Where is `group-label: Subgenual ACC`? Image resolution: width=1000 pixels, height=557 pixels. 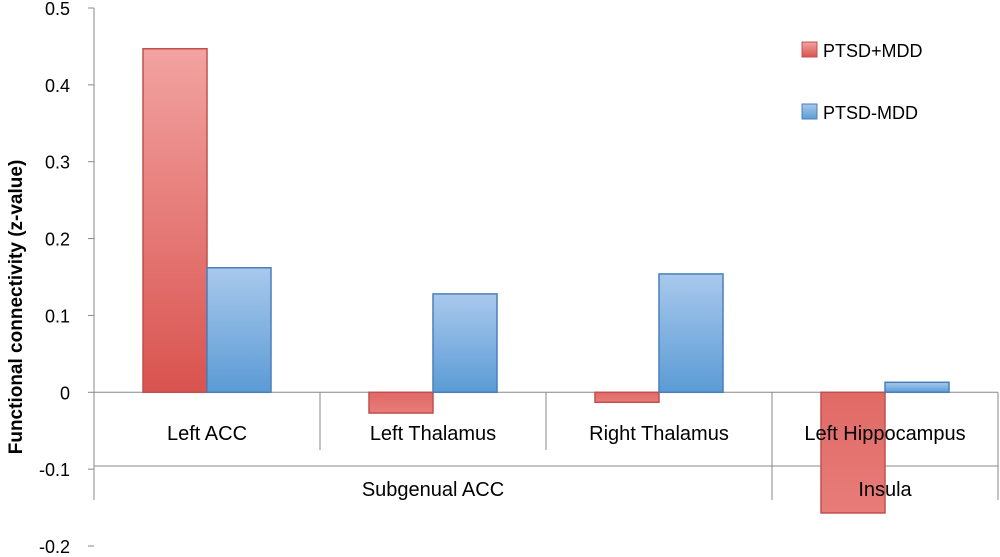
group-label: Subgenual ACC is located at coordinates (433, 490).